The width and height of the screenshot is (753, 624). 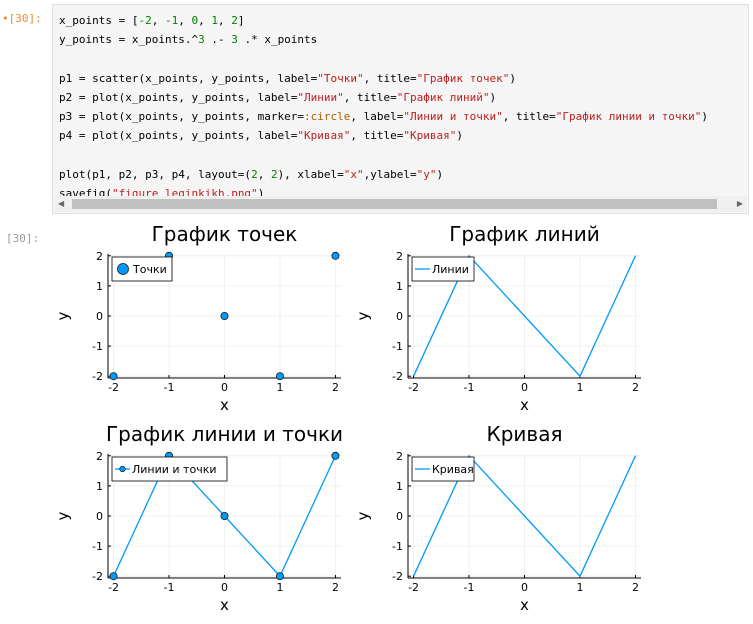 What do you see at coordinates (224, 605) in the screenshot?
I see `x-axis-label: x` at bounding box center [224, 605].